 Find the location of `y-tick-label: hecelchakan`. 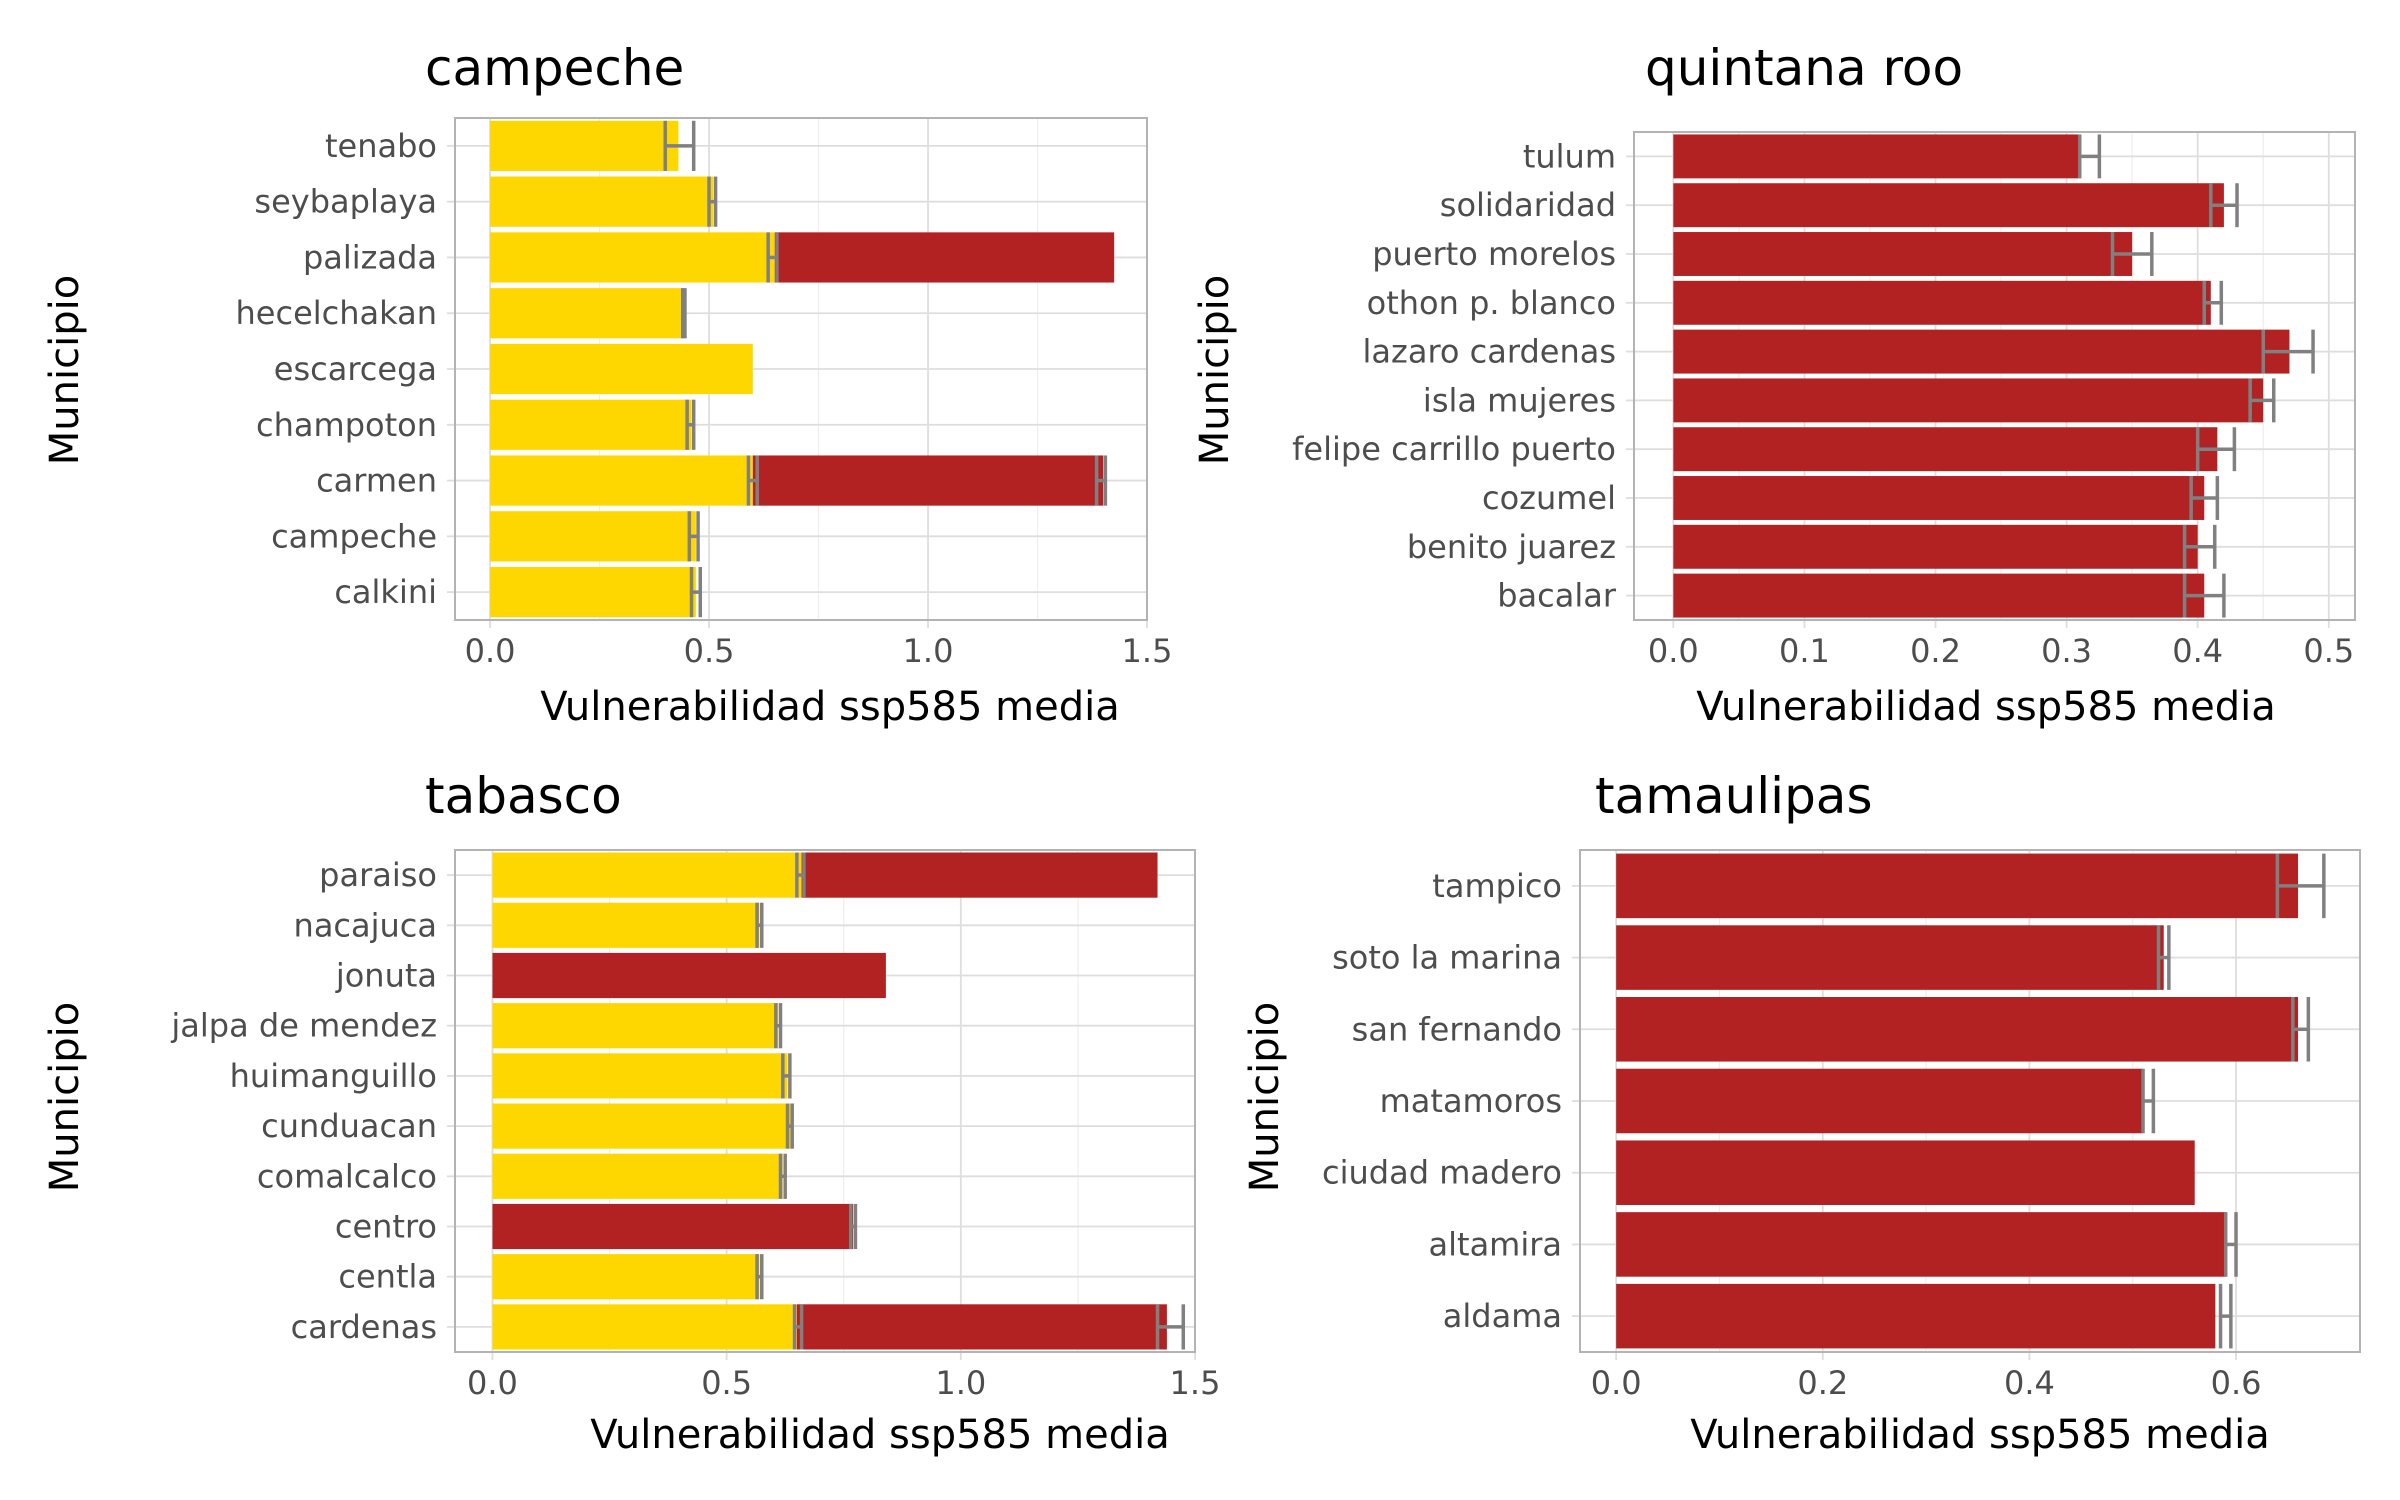

y-tick-label: hecelchakan is located at coordinates (336, 313).